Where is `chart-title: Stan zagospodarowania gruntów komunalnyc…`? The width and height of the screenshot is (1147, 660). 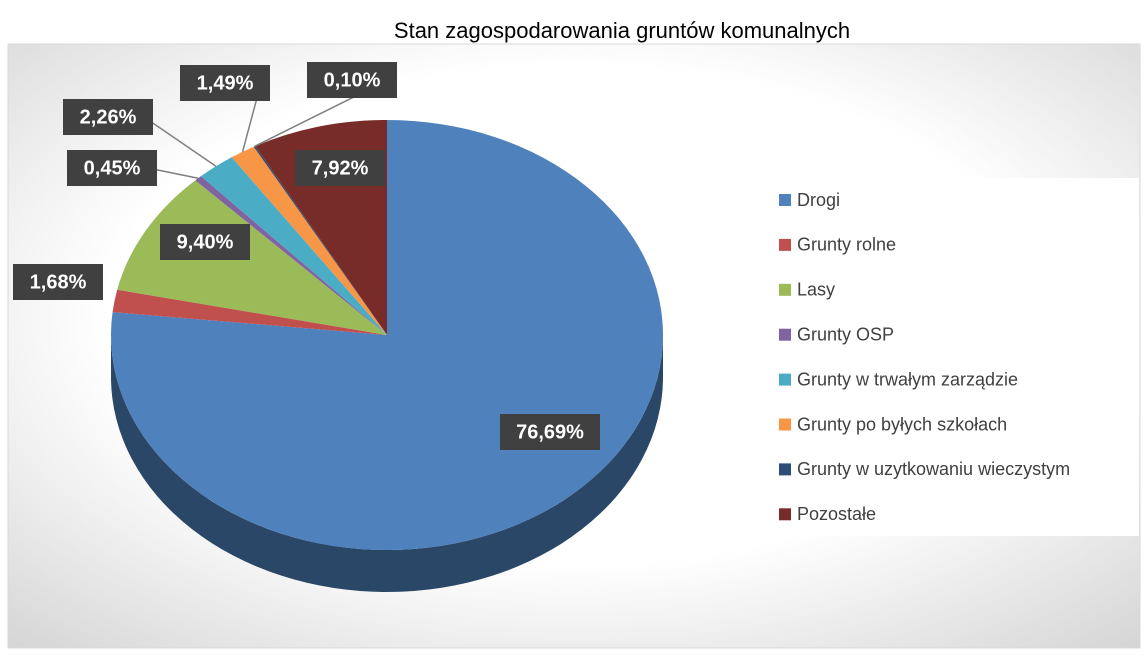
chart-title: Stan zagospodarowania gruntów komunalnyc… is located at coordinates (622, 30).